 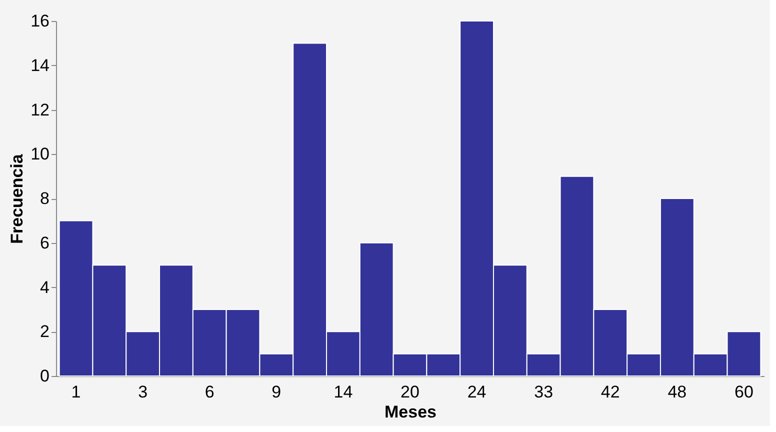 What do you see at coordinates (544, 392) in the screenshot?
I see `x-tick-label: 33` at bounding box center [544, 392].